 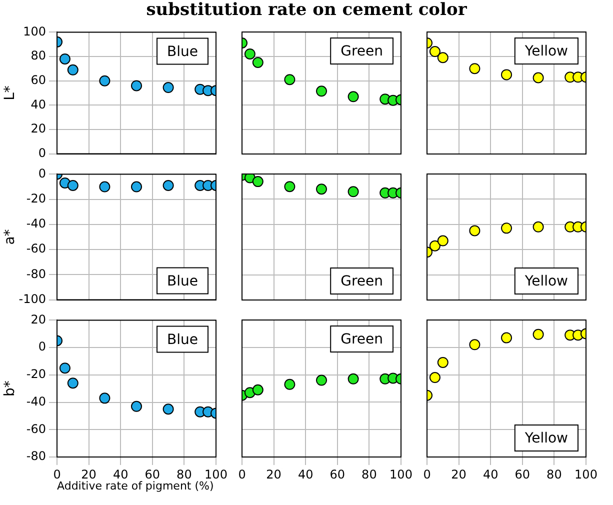 I want to click on y-tick-label: 60, so click(x=38, y=79).